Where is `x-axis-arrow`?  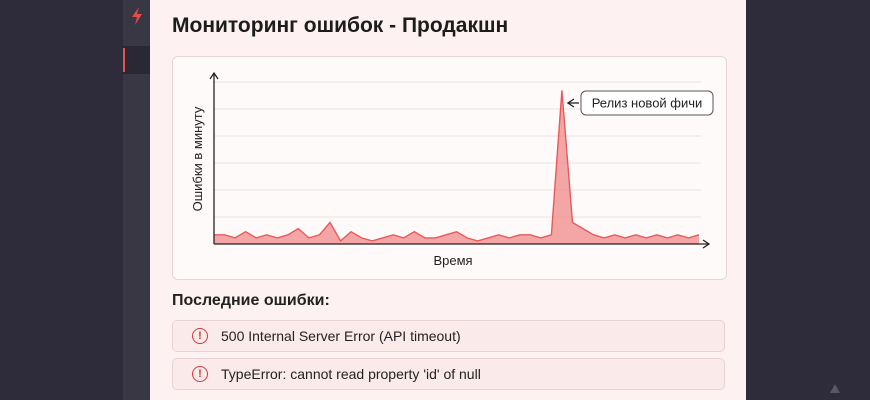
x-axis-arrow is located at coordinates (706, 244).